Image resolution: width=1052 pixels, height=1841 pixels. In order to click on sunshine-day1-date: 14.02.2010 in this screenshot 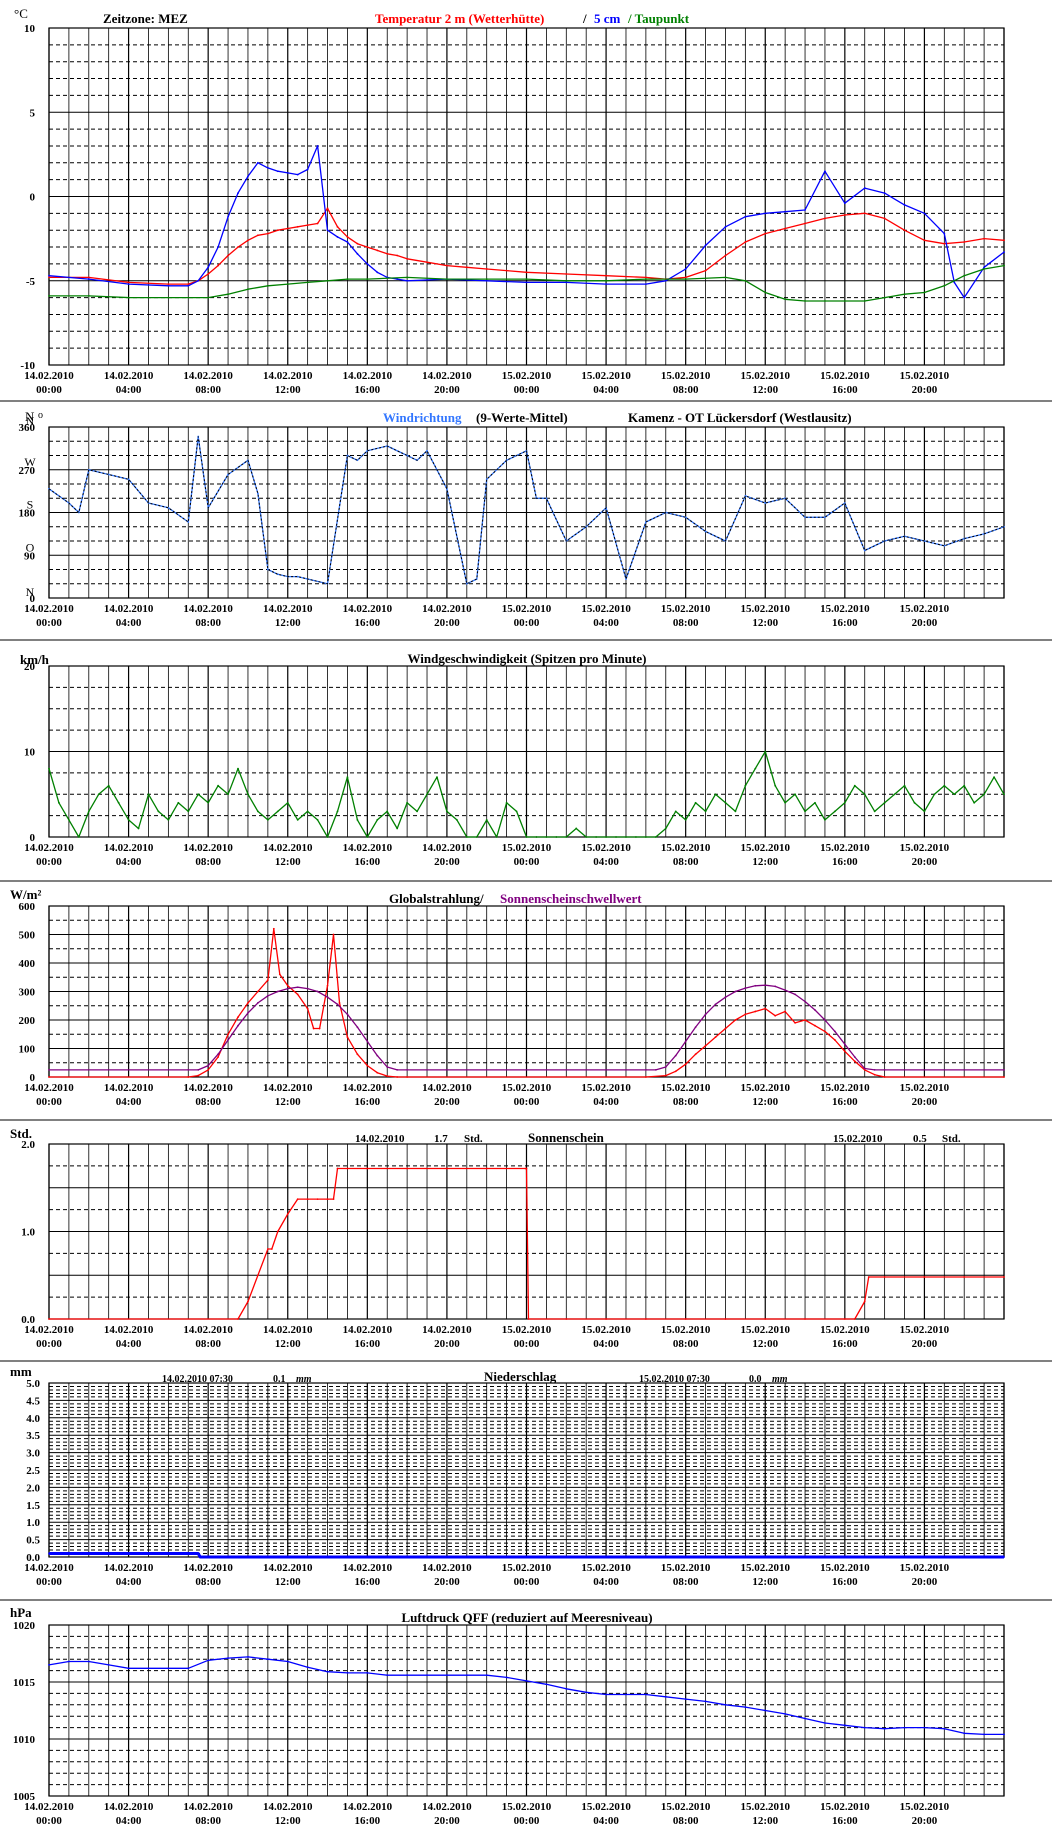, I will do `click(380, 1139)`.